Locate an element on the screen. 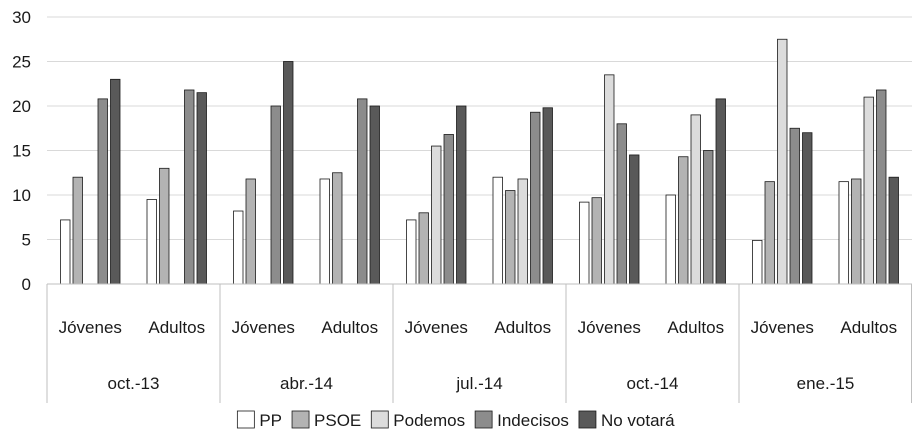 The width and height of the screenshot is (912, 438). x-group-label: oct.-13 is located at coordinates (134, 383).